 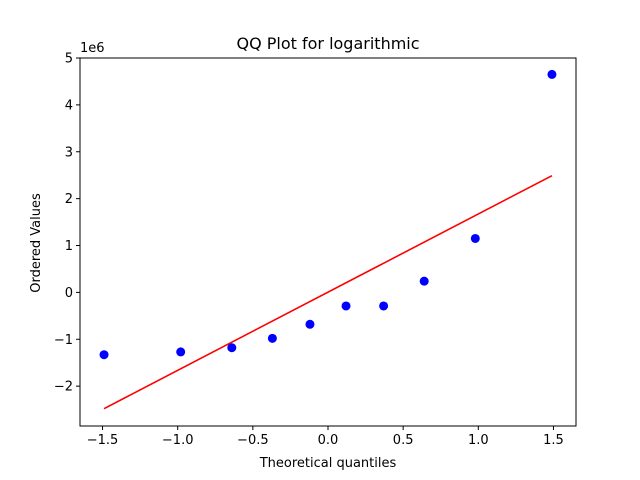 What do you see at coordinates (69, 105) in the screenshot?
I see `y-tick-label: 4` at bounding box center [69, 105].